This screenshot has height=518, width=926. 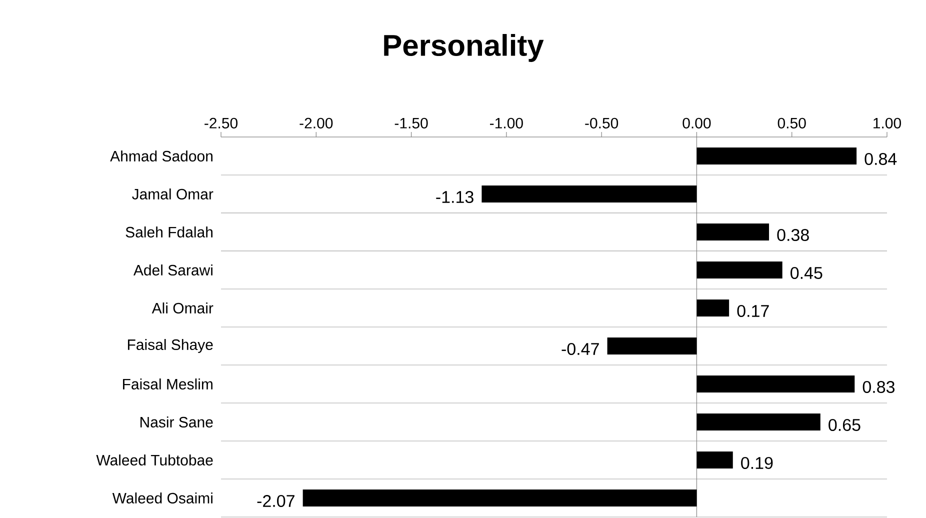 I want to click on data-label: 0.38, so click(x=793, y=235).